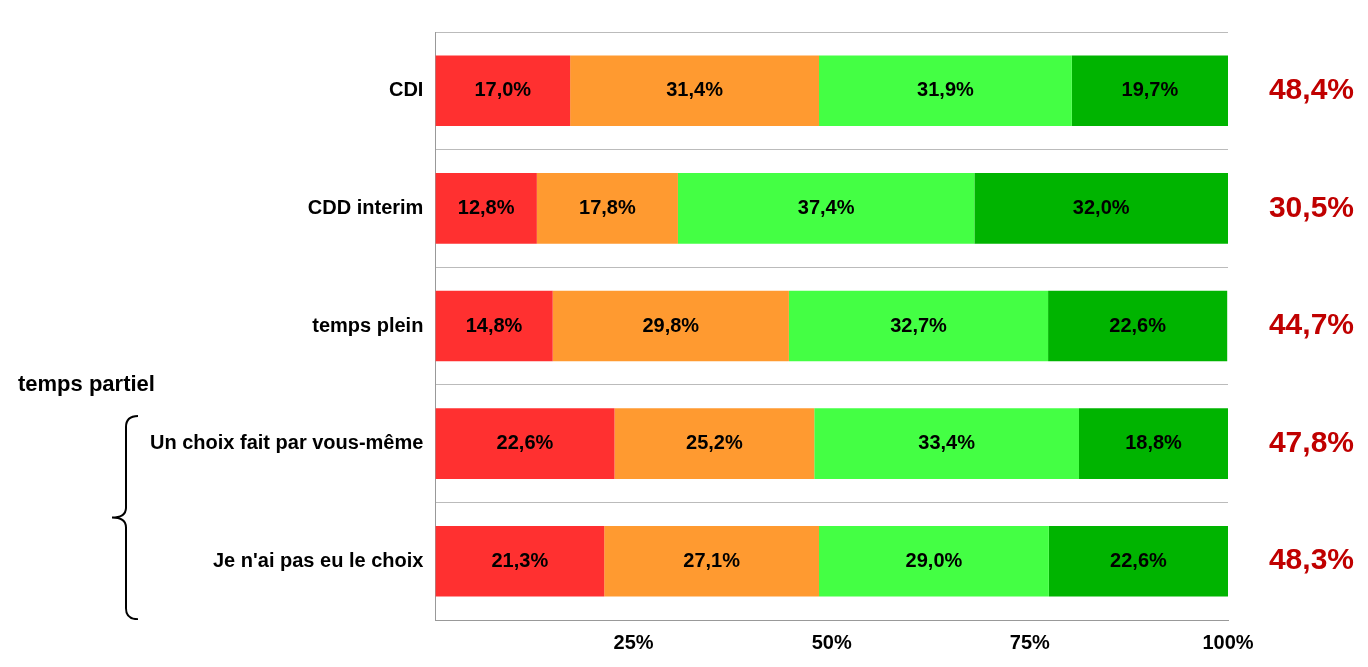  I want to click on data-label: 19,7%, so click(1150, 89).